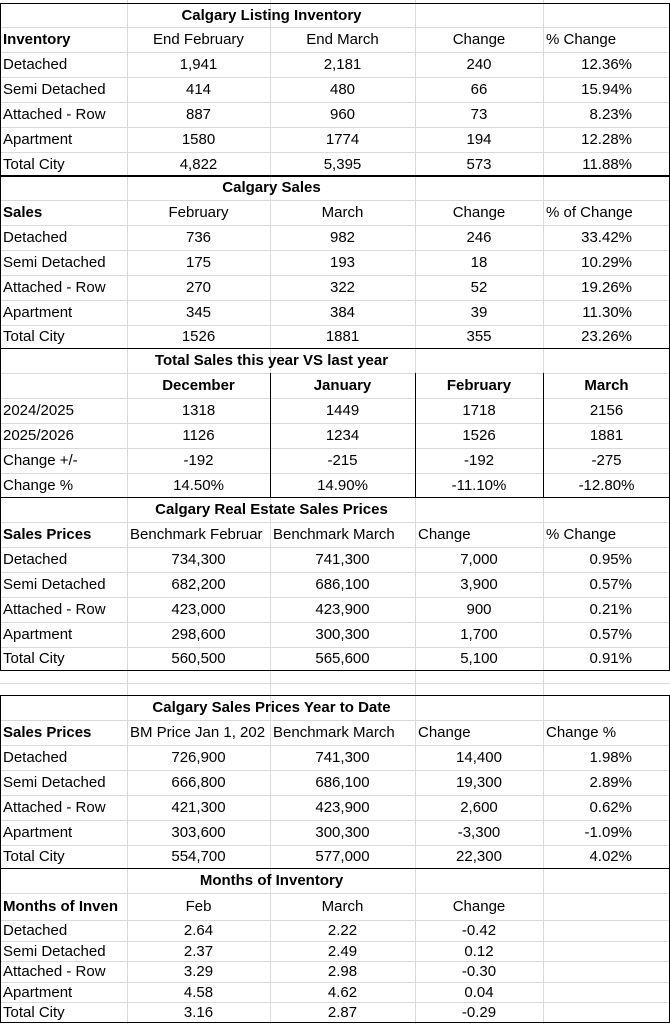 The width and height of the screenshot is (670, 1024). I want to click on table-cell: 560,500, so click(198, 658).